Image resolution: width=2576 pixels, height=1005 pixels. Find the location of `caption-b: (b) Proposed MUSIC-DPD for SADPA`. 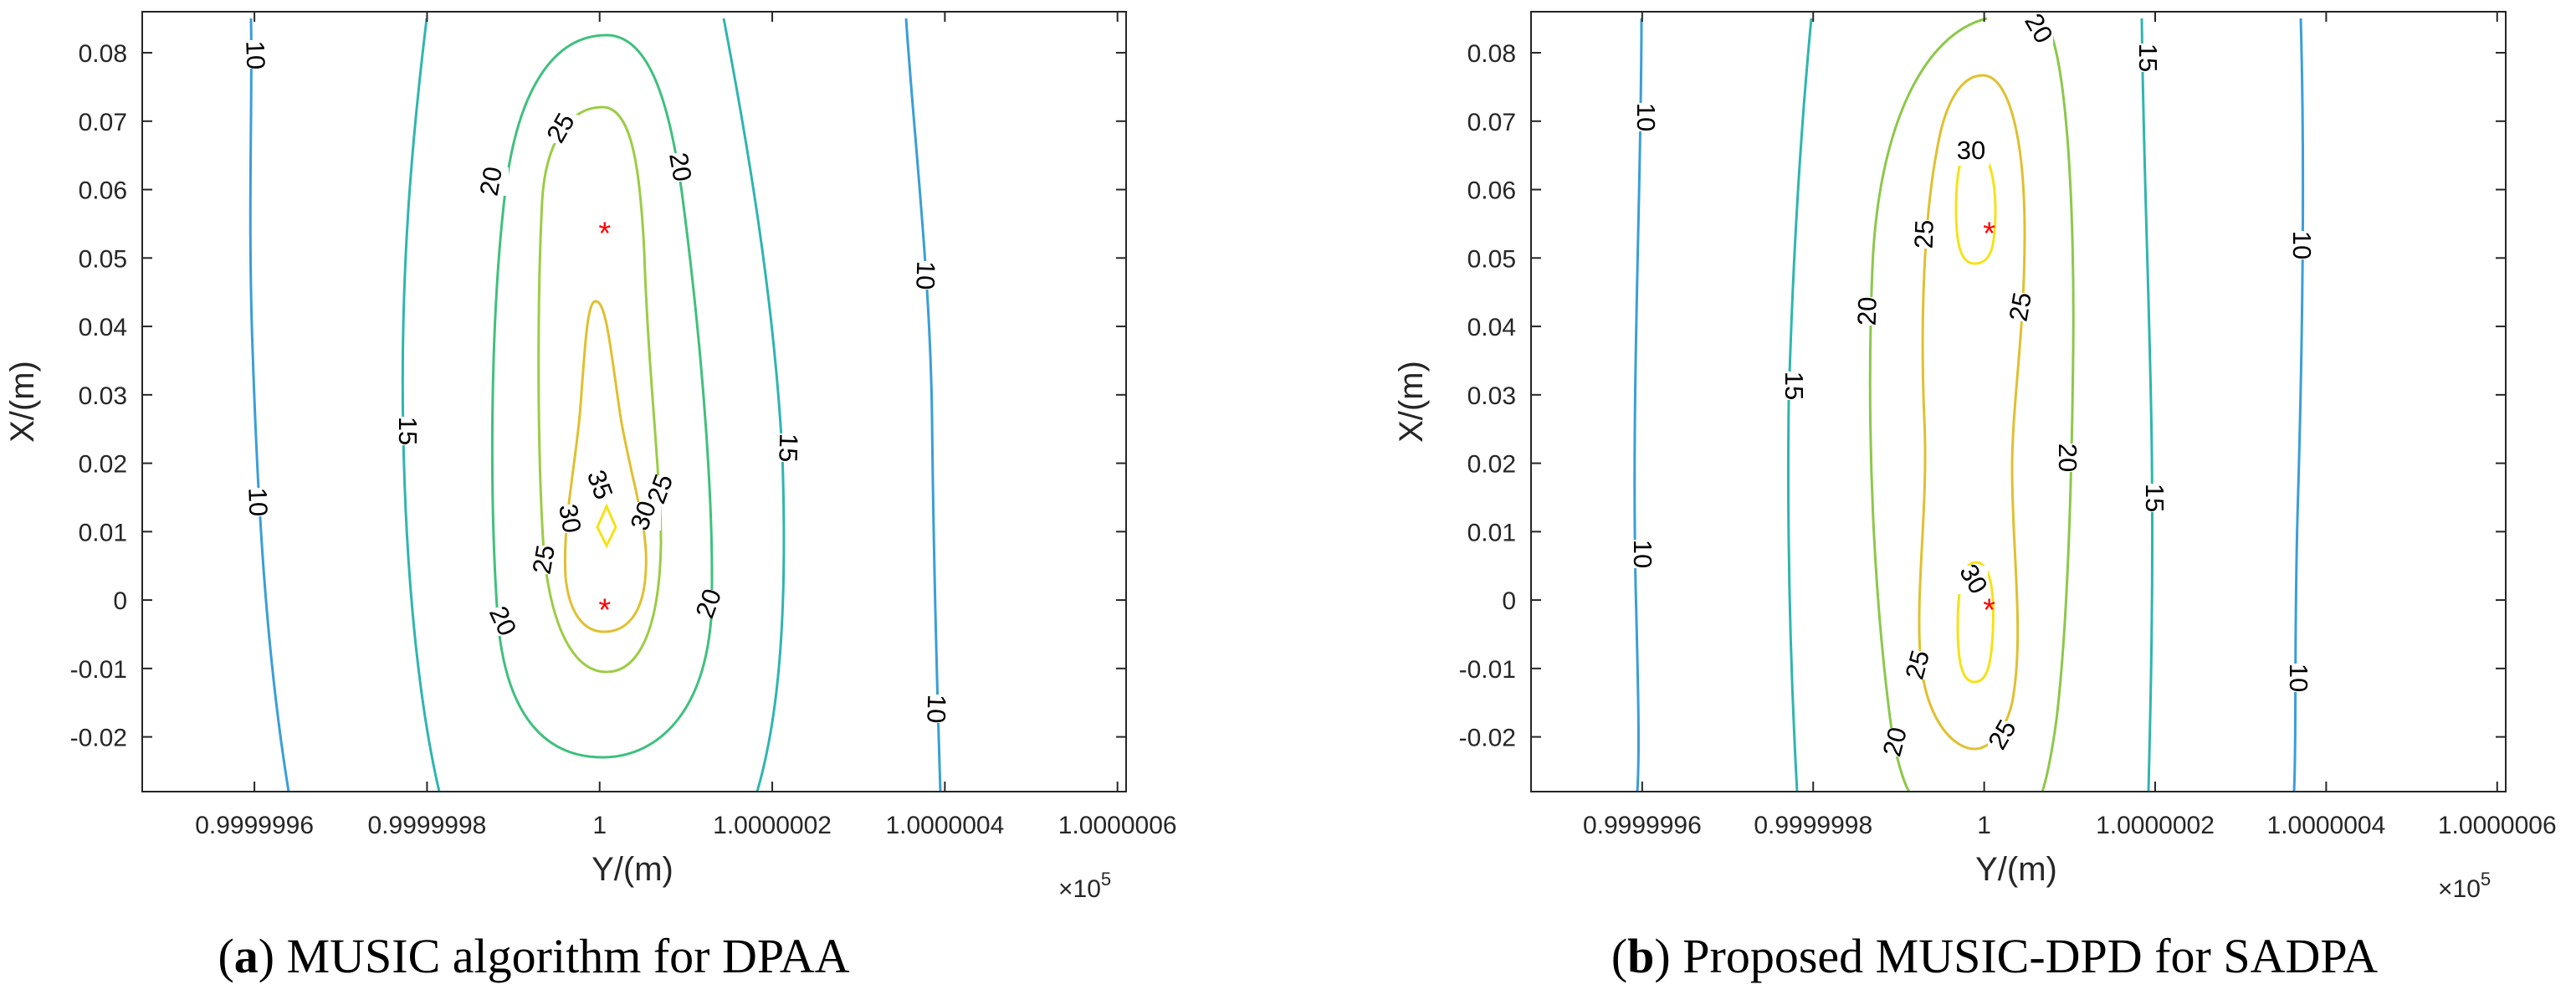

caption-b: (b) Proposed MUSIC-DPD for SADPA is located at coordinates (1995, 956).